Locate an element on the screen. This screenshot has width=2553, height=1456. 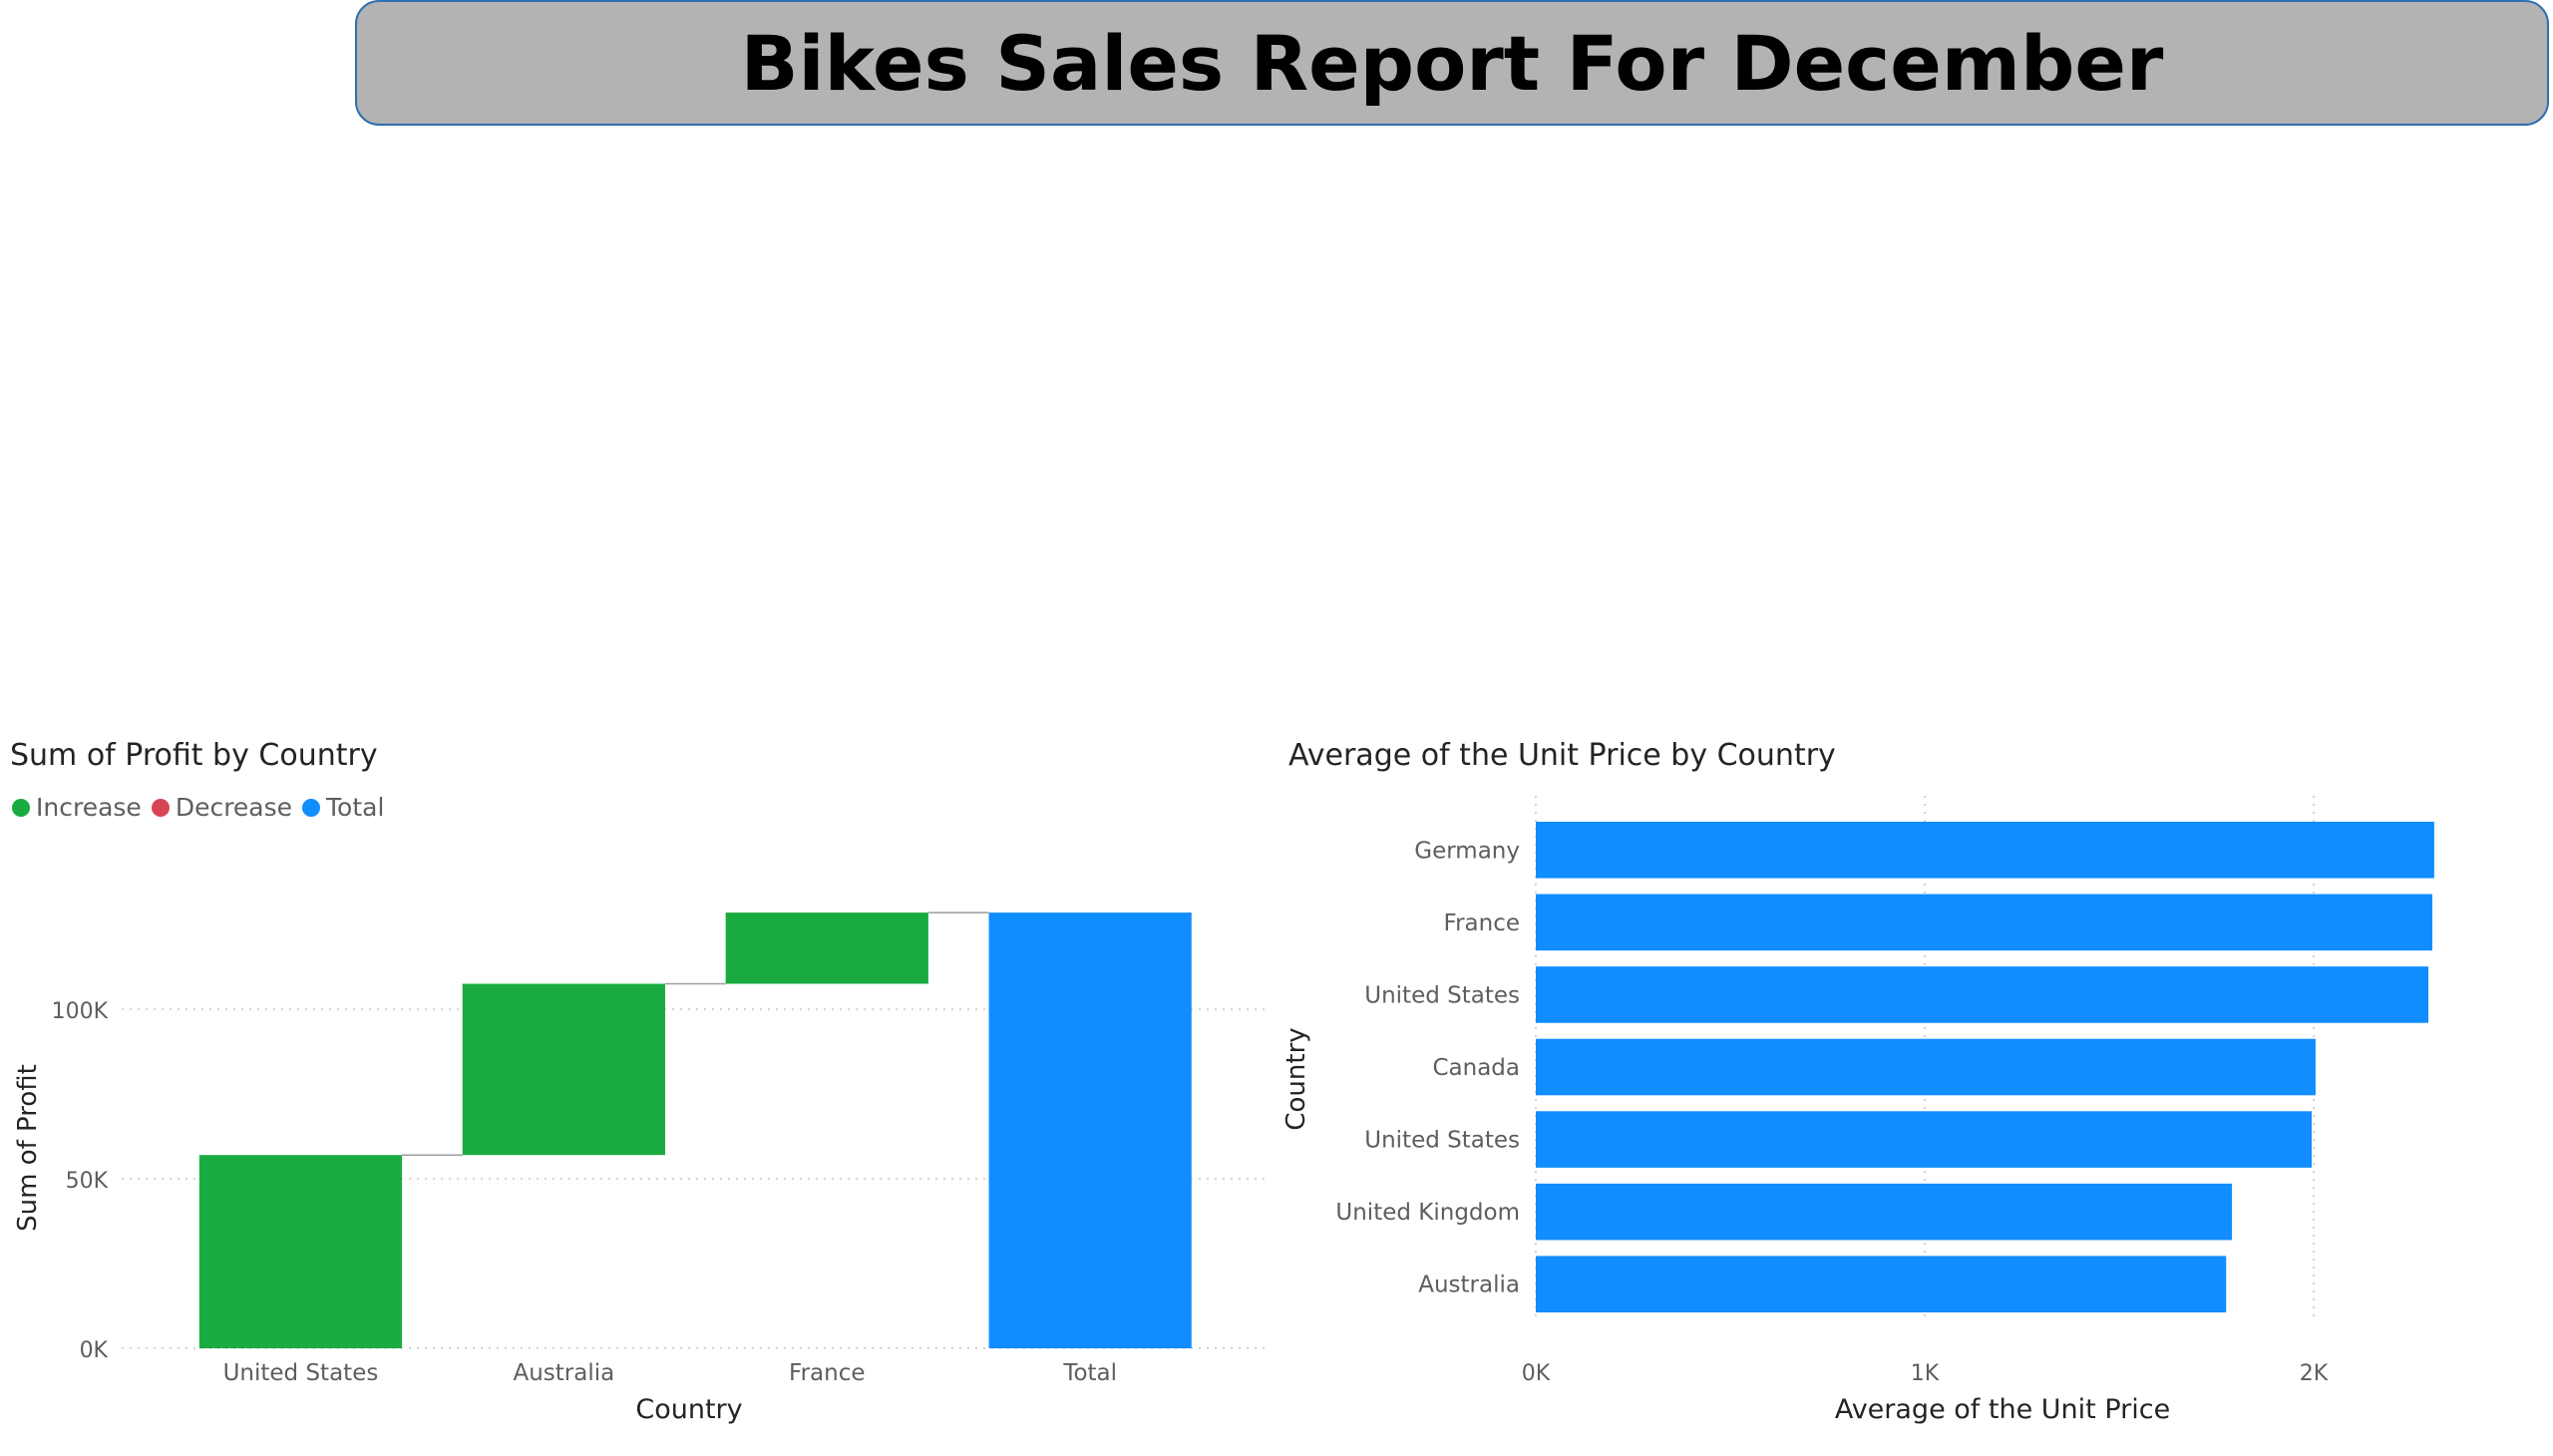
y-tick-label: 50K is located at coordinates (87, 1181).